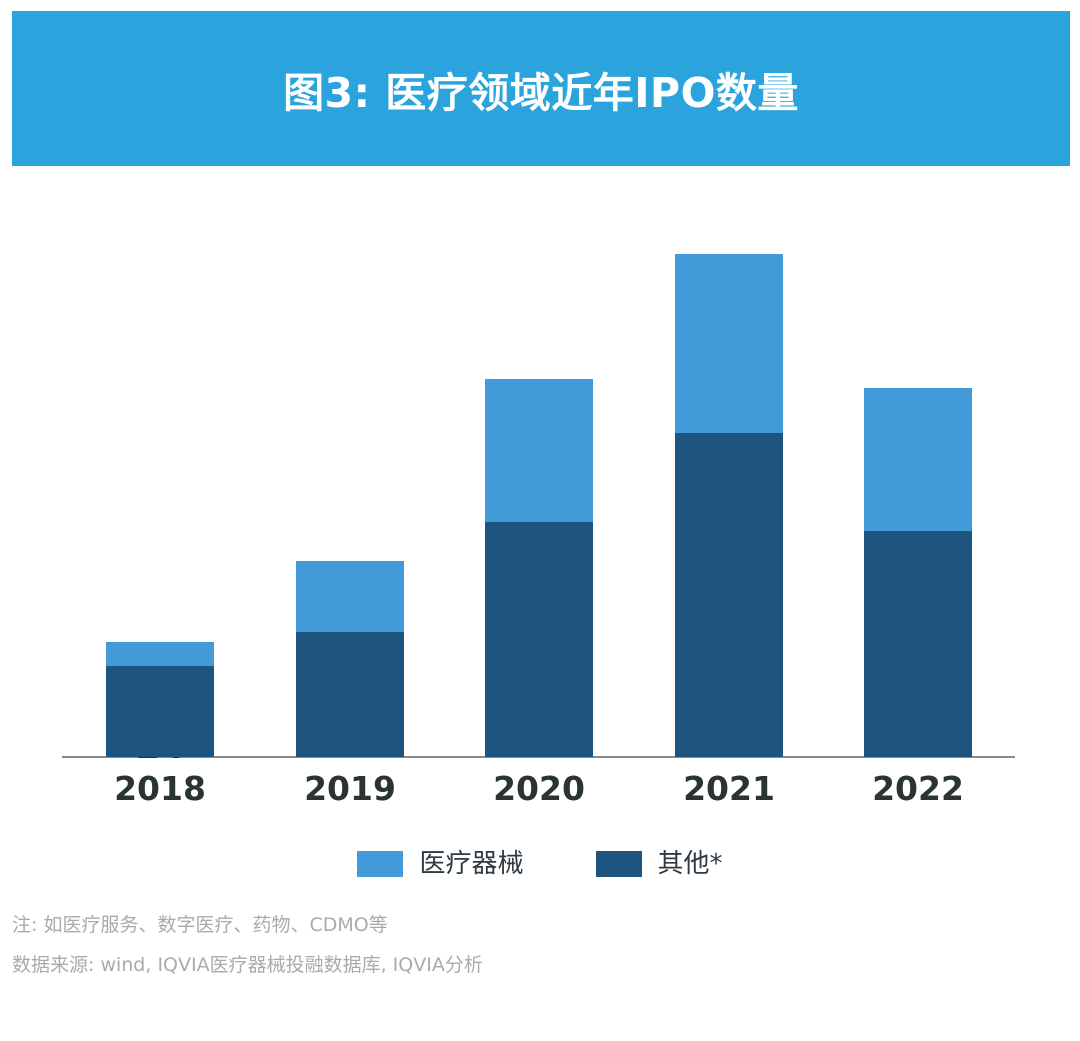 This screenshot has width=1080, height=1041. I want to click on x-axis-label-2022: 2022, so click(918, 788).